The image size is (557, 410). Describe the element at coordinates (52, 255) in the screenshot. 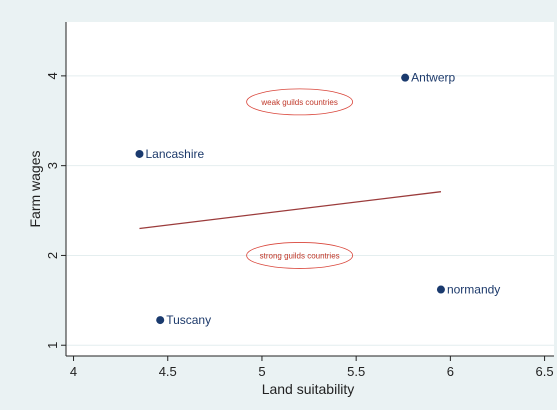

I see `y-tick-label: 2` at that location.